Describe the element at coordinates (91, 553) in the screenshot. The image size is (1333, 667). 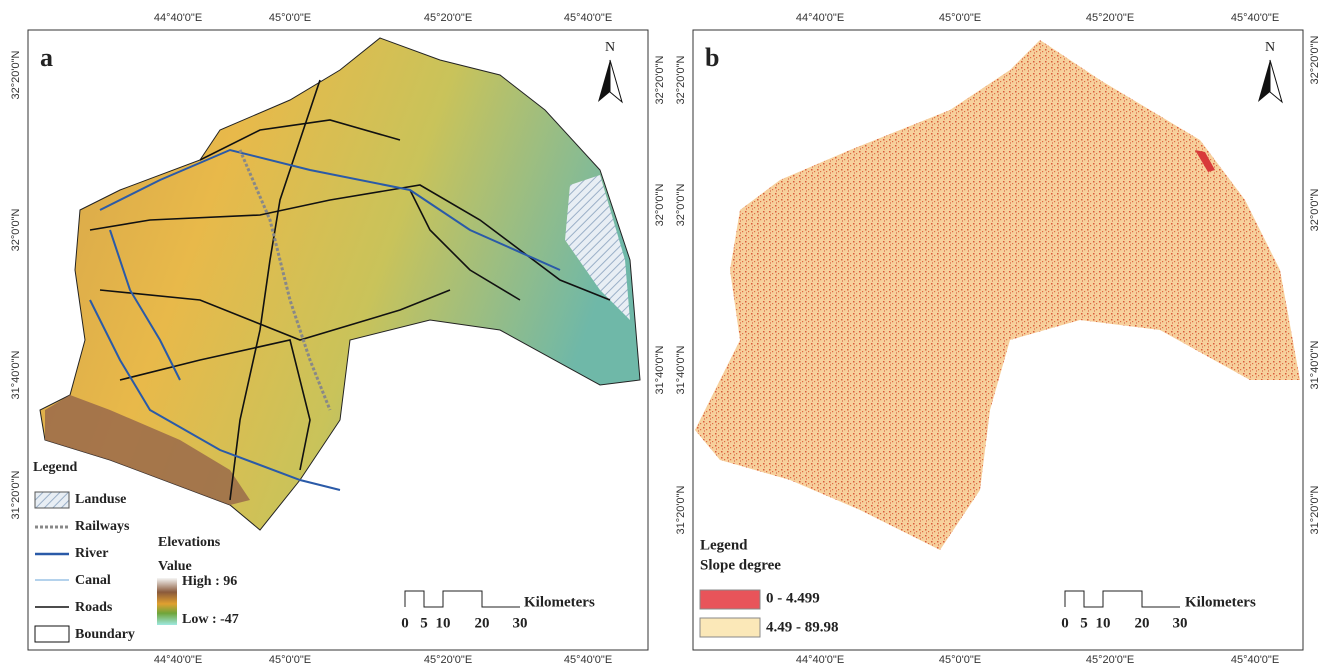
I see `legend-item: River` at that location.